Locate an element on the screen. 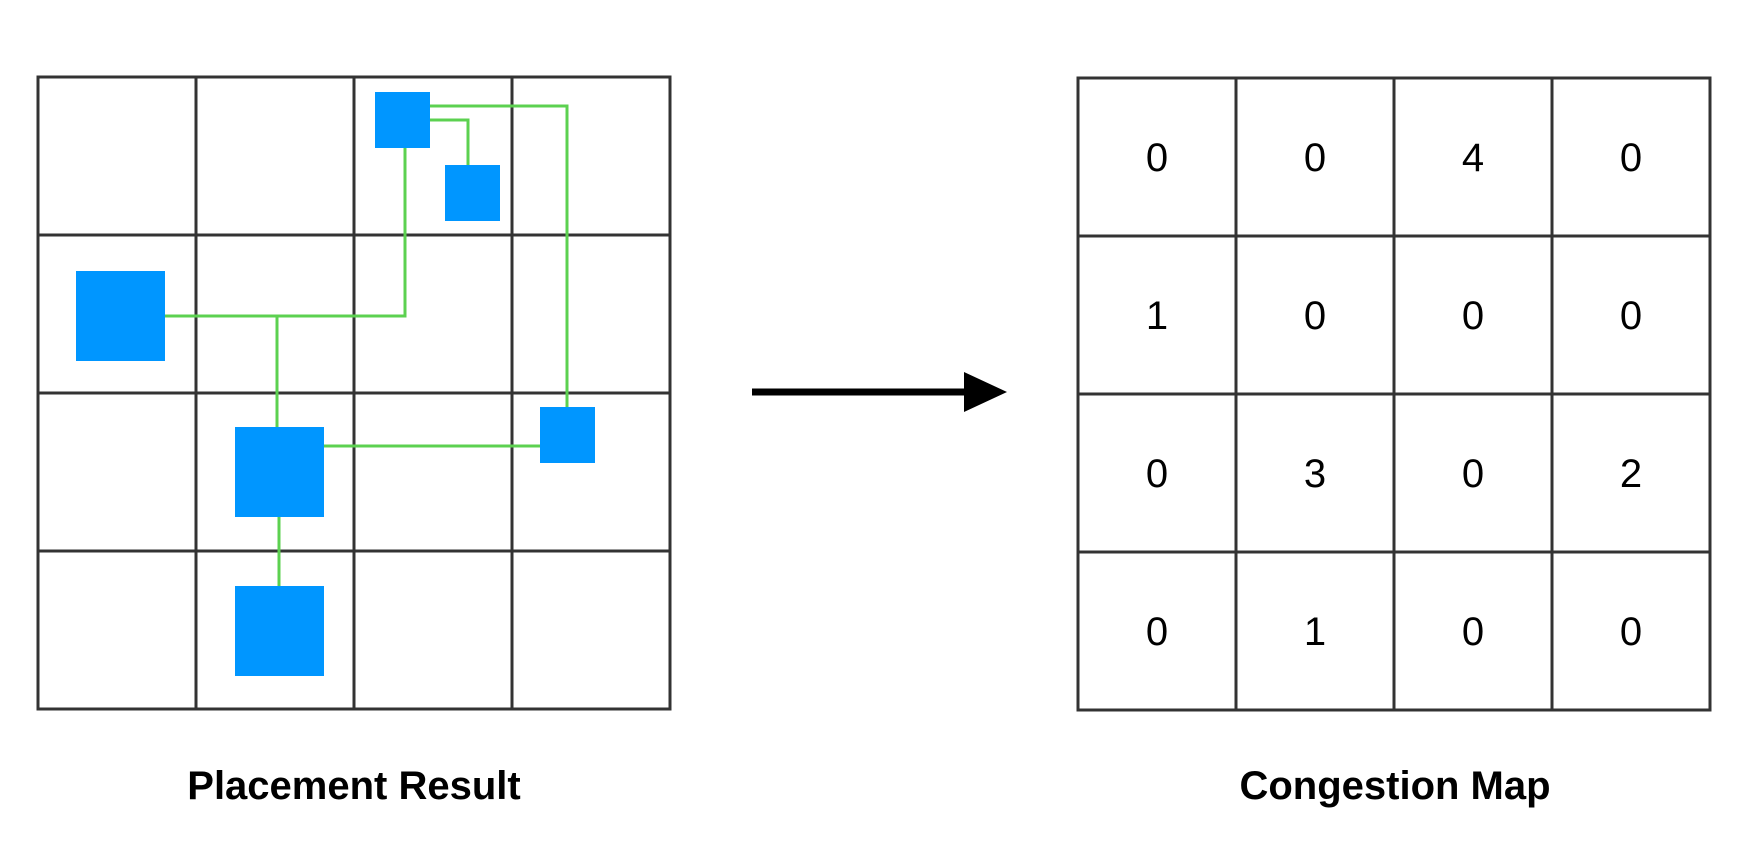 The width and height of the screenshot is (1756, 864). routing-wires is located at coordinates (366, 345).